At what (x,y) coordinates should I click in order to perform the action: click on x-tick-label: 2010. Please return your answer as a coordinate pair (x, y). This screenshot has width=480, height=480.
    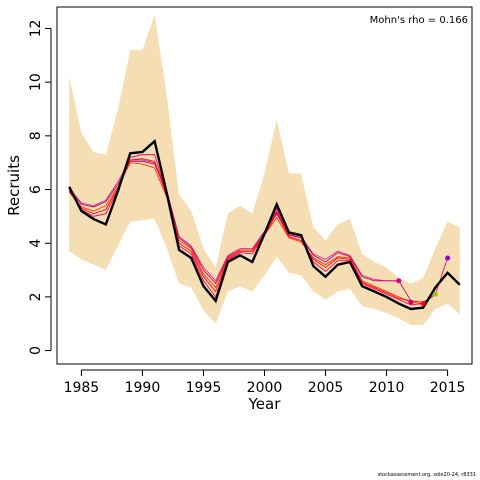
    Looking at the image, I should click on (387, 388).